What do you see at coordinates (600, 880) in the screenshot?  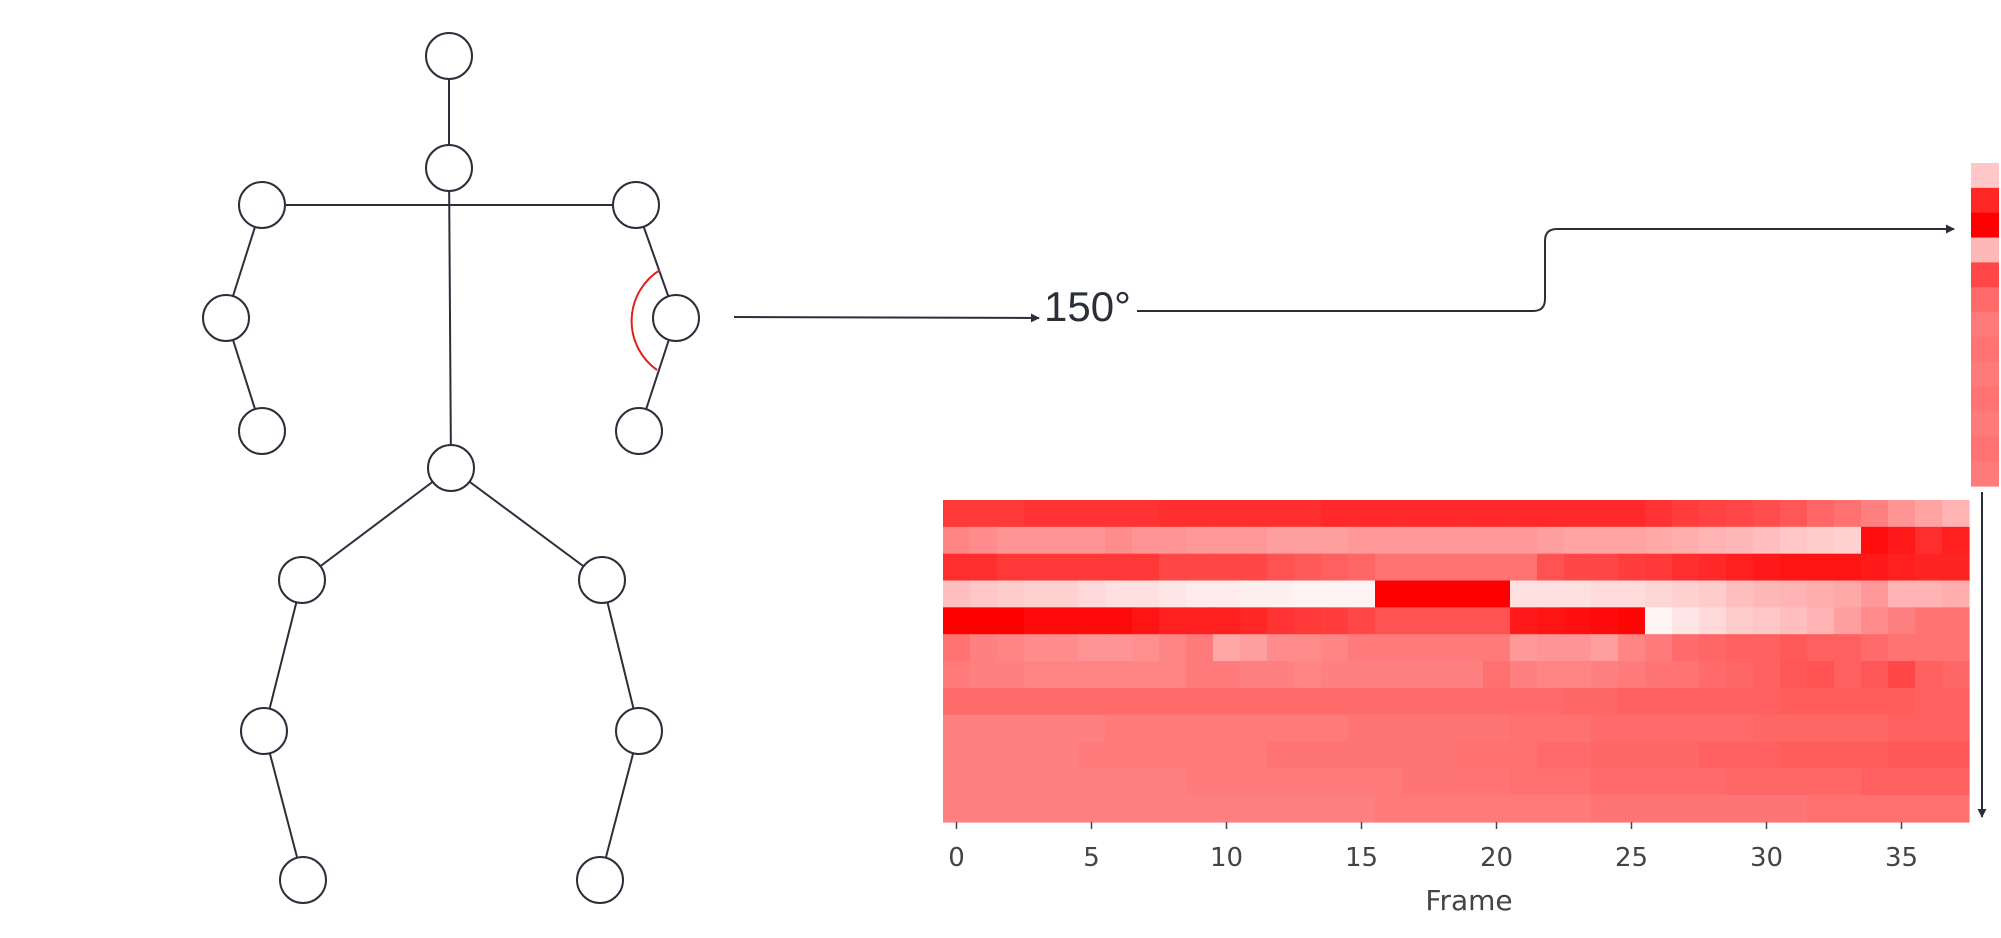 I see `joint-right-ankle` at bounding box center [600, 880].